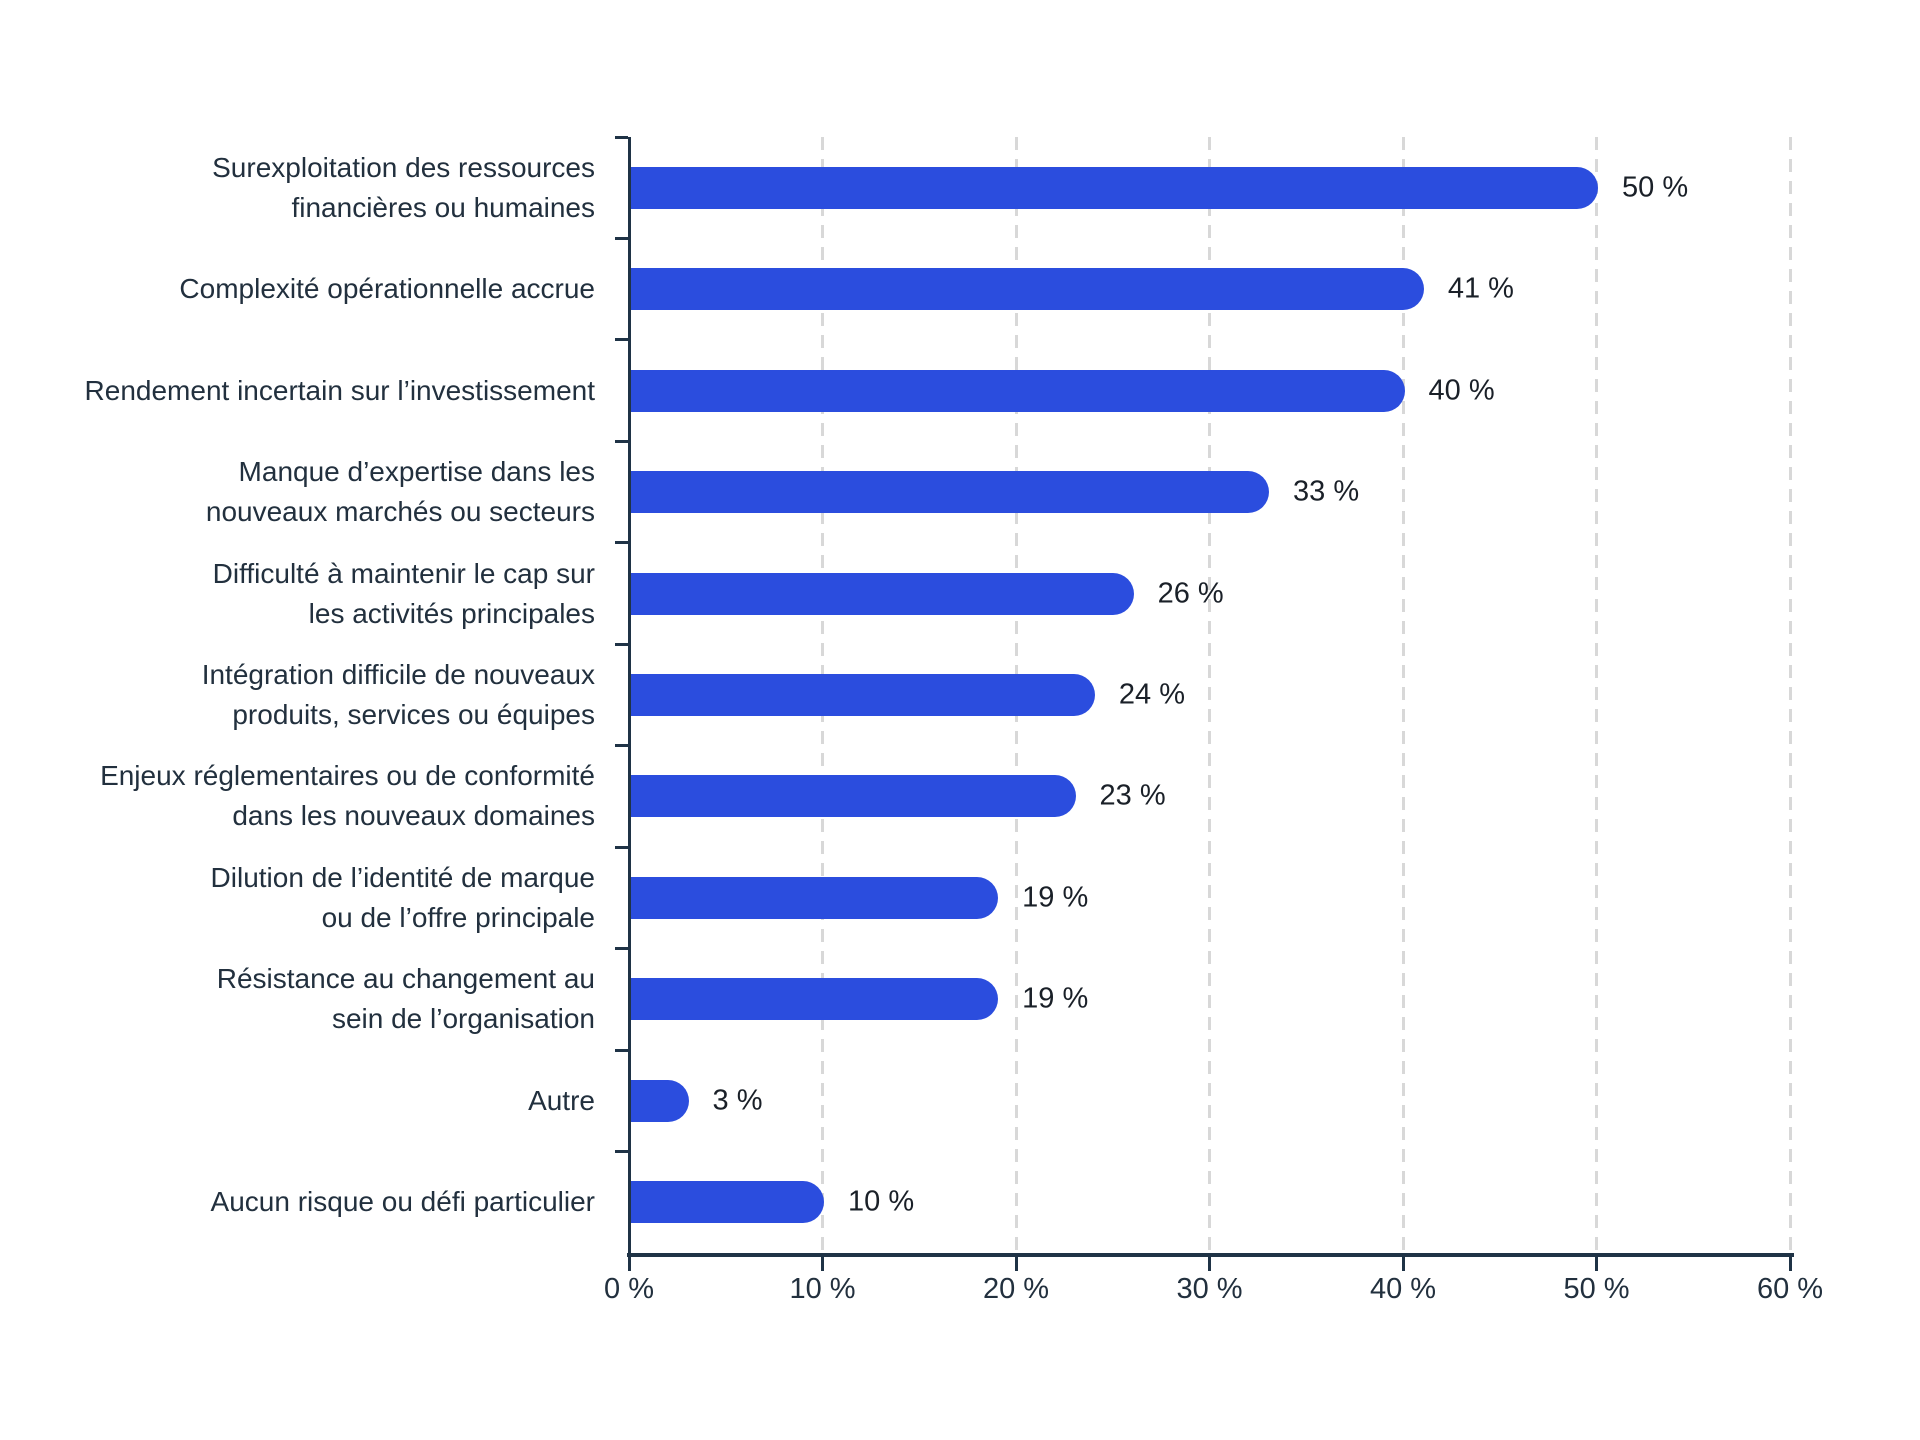 The width and height of the screenshot is (1920, 1440). Describe the element at coordinates (1016, 1289) in the screenshot. I see `x-axis-tick-label: 20 %` at that location.